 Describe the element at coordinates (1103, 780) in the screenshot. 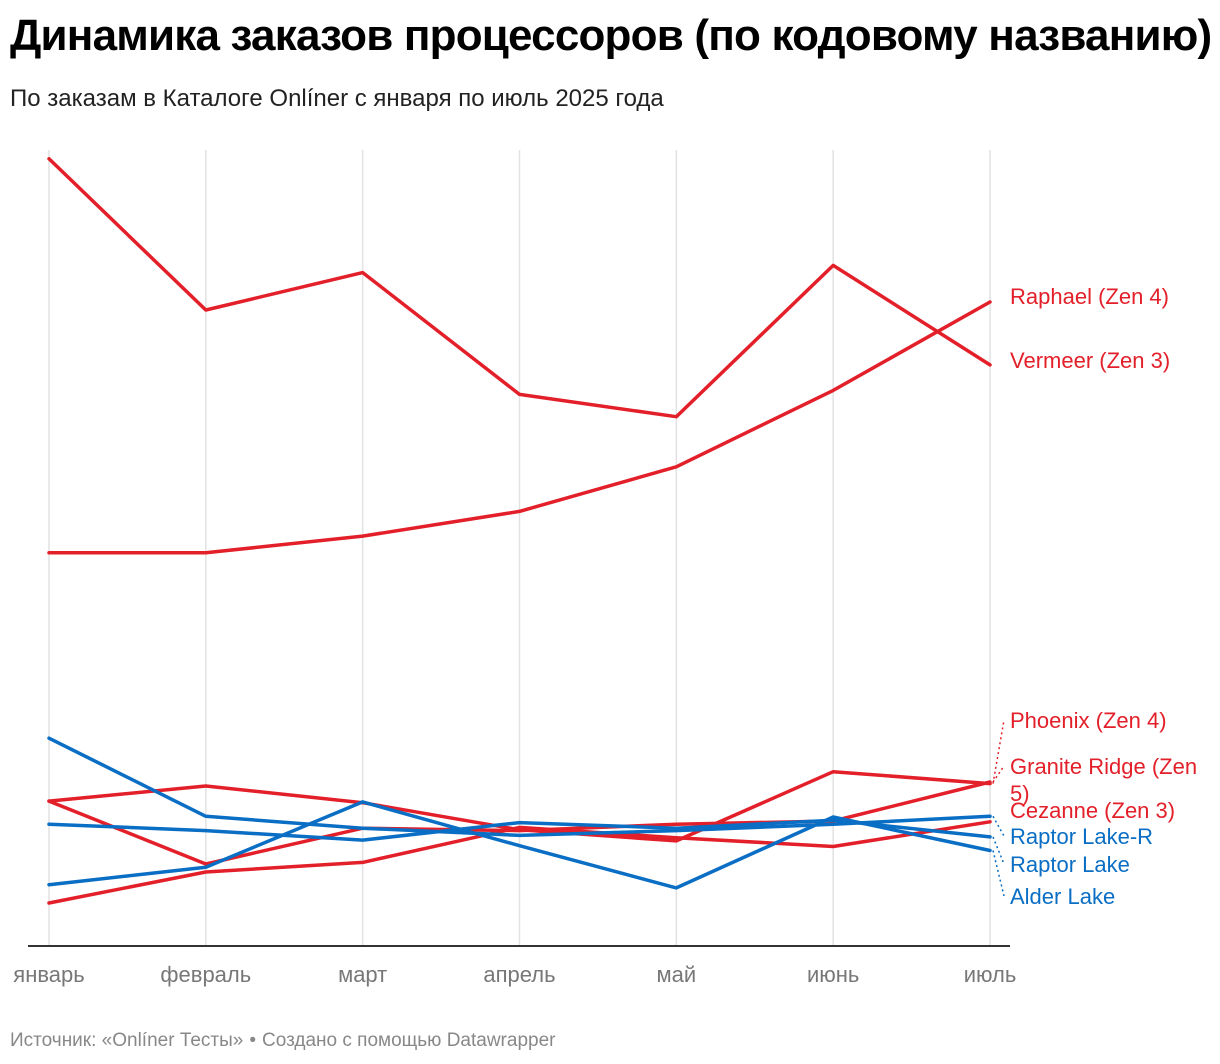

I see `series-label-granite-ridge-zen-5: Granite Ridge (Zen 5)` at that location.